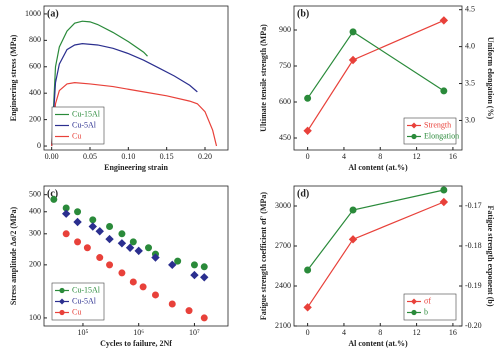 The width and height of the screenshot is (500, 355). Describe the element at coordinates (76, 311) in the screenshot. I see `legend-label: Cu` at that location.